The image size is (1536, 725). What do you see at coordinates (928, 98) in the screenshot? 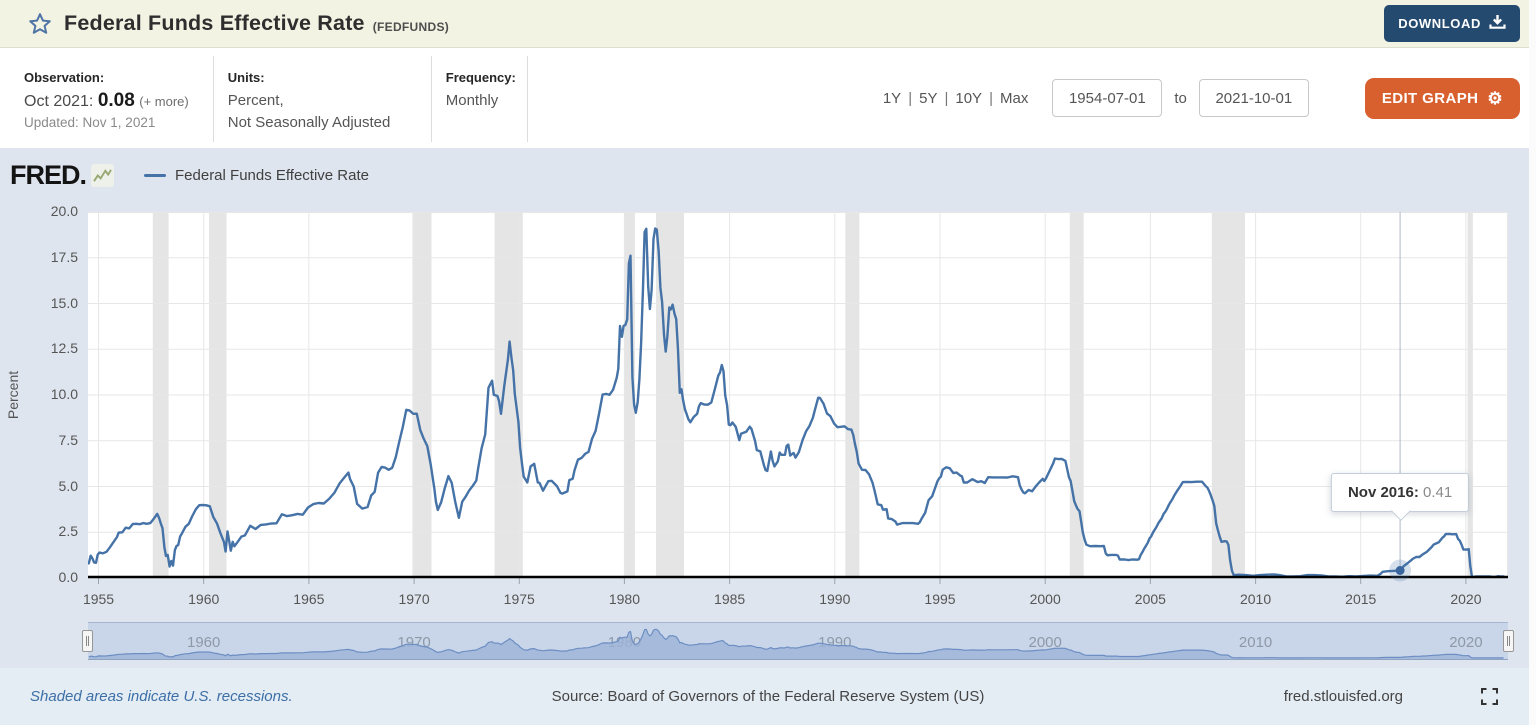
I see `preset-5y: 5Y` at bounding box center [928, 98].